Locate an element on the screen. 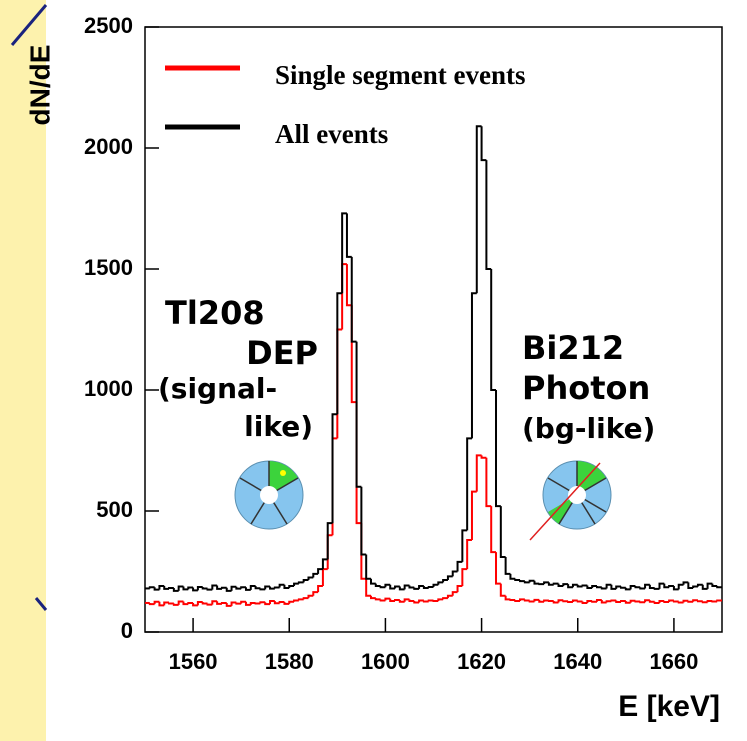 The height and width of the screenshot is (741, 747). y-tick-label: 500 is located at coordinates (114, 509).